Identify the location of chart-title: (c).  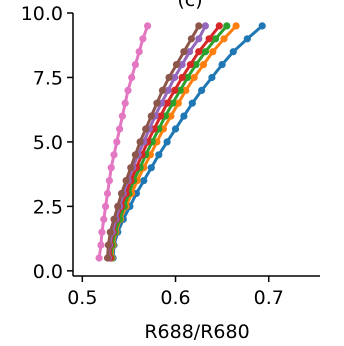
(189, 5).